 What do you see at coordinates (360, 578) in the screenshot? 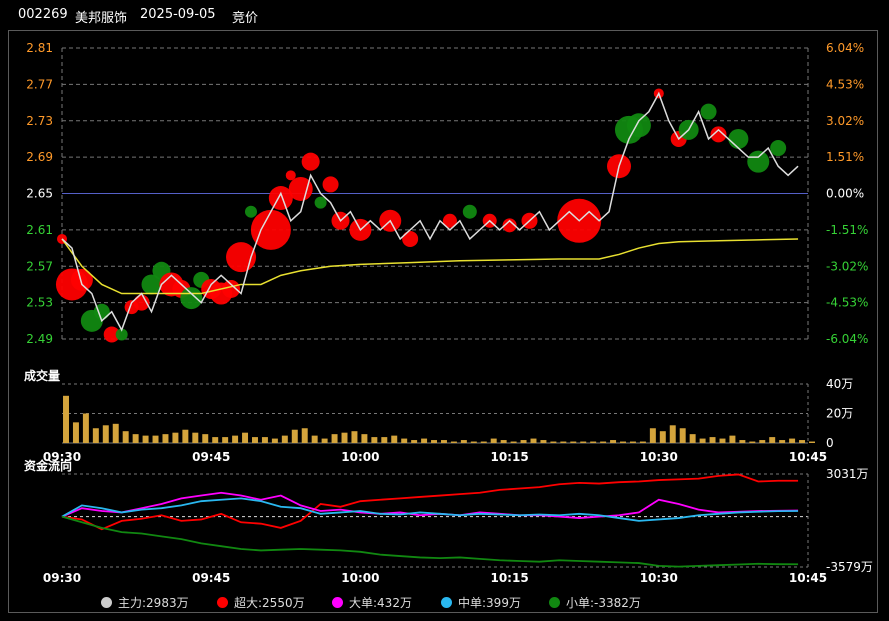
I see `flow-time-label: 10:00` at bounding box center [360, 578].